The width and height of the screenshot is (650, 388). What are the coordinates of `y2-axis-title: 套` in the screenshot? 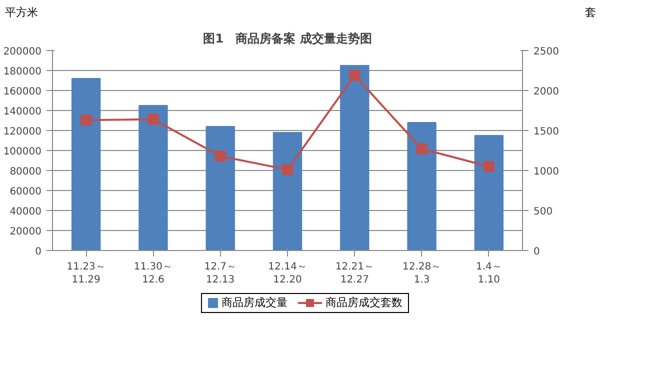 It's located at (590, 13).